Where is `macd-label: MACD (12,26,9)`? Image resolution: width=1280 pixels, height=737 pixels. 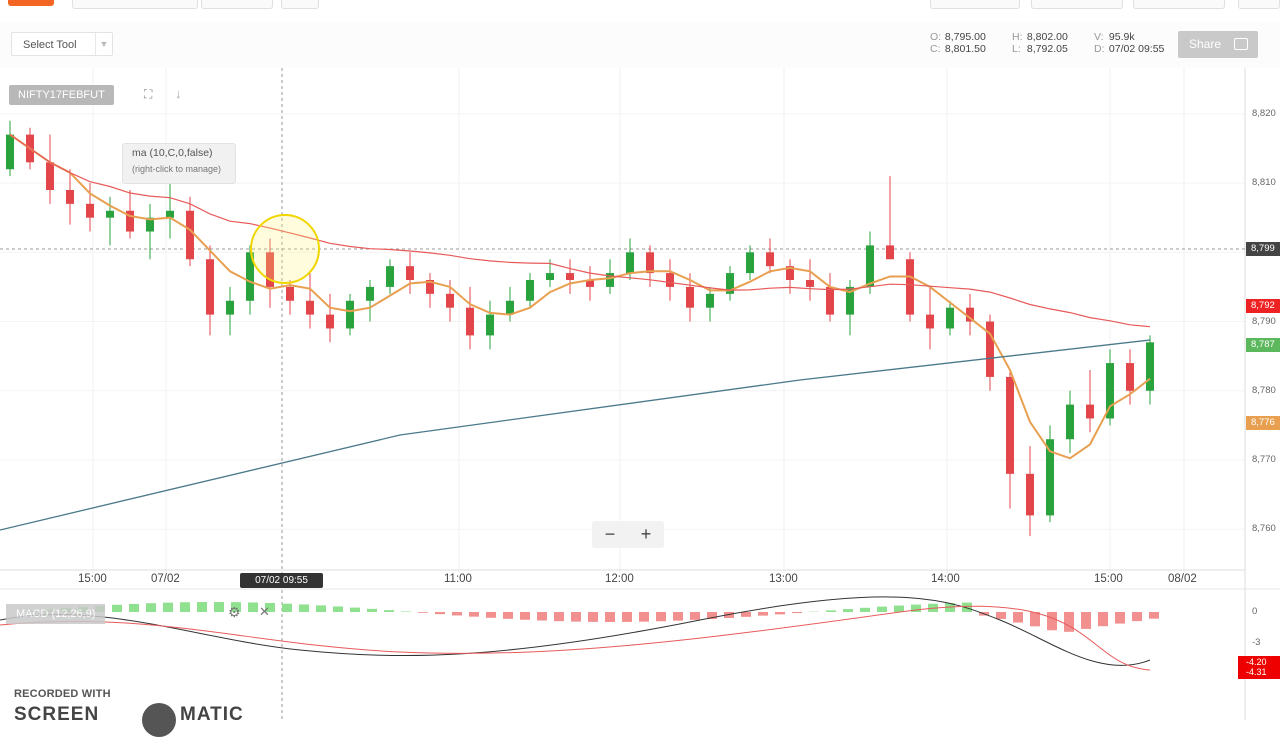 macd-label: MACD (12,26,9) is located at coordinates (55, 614).